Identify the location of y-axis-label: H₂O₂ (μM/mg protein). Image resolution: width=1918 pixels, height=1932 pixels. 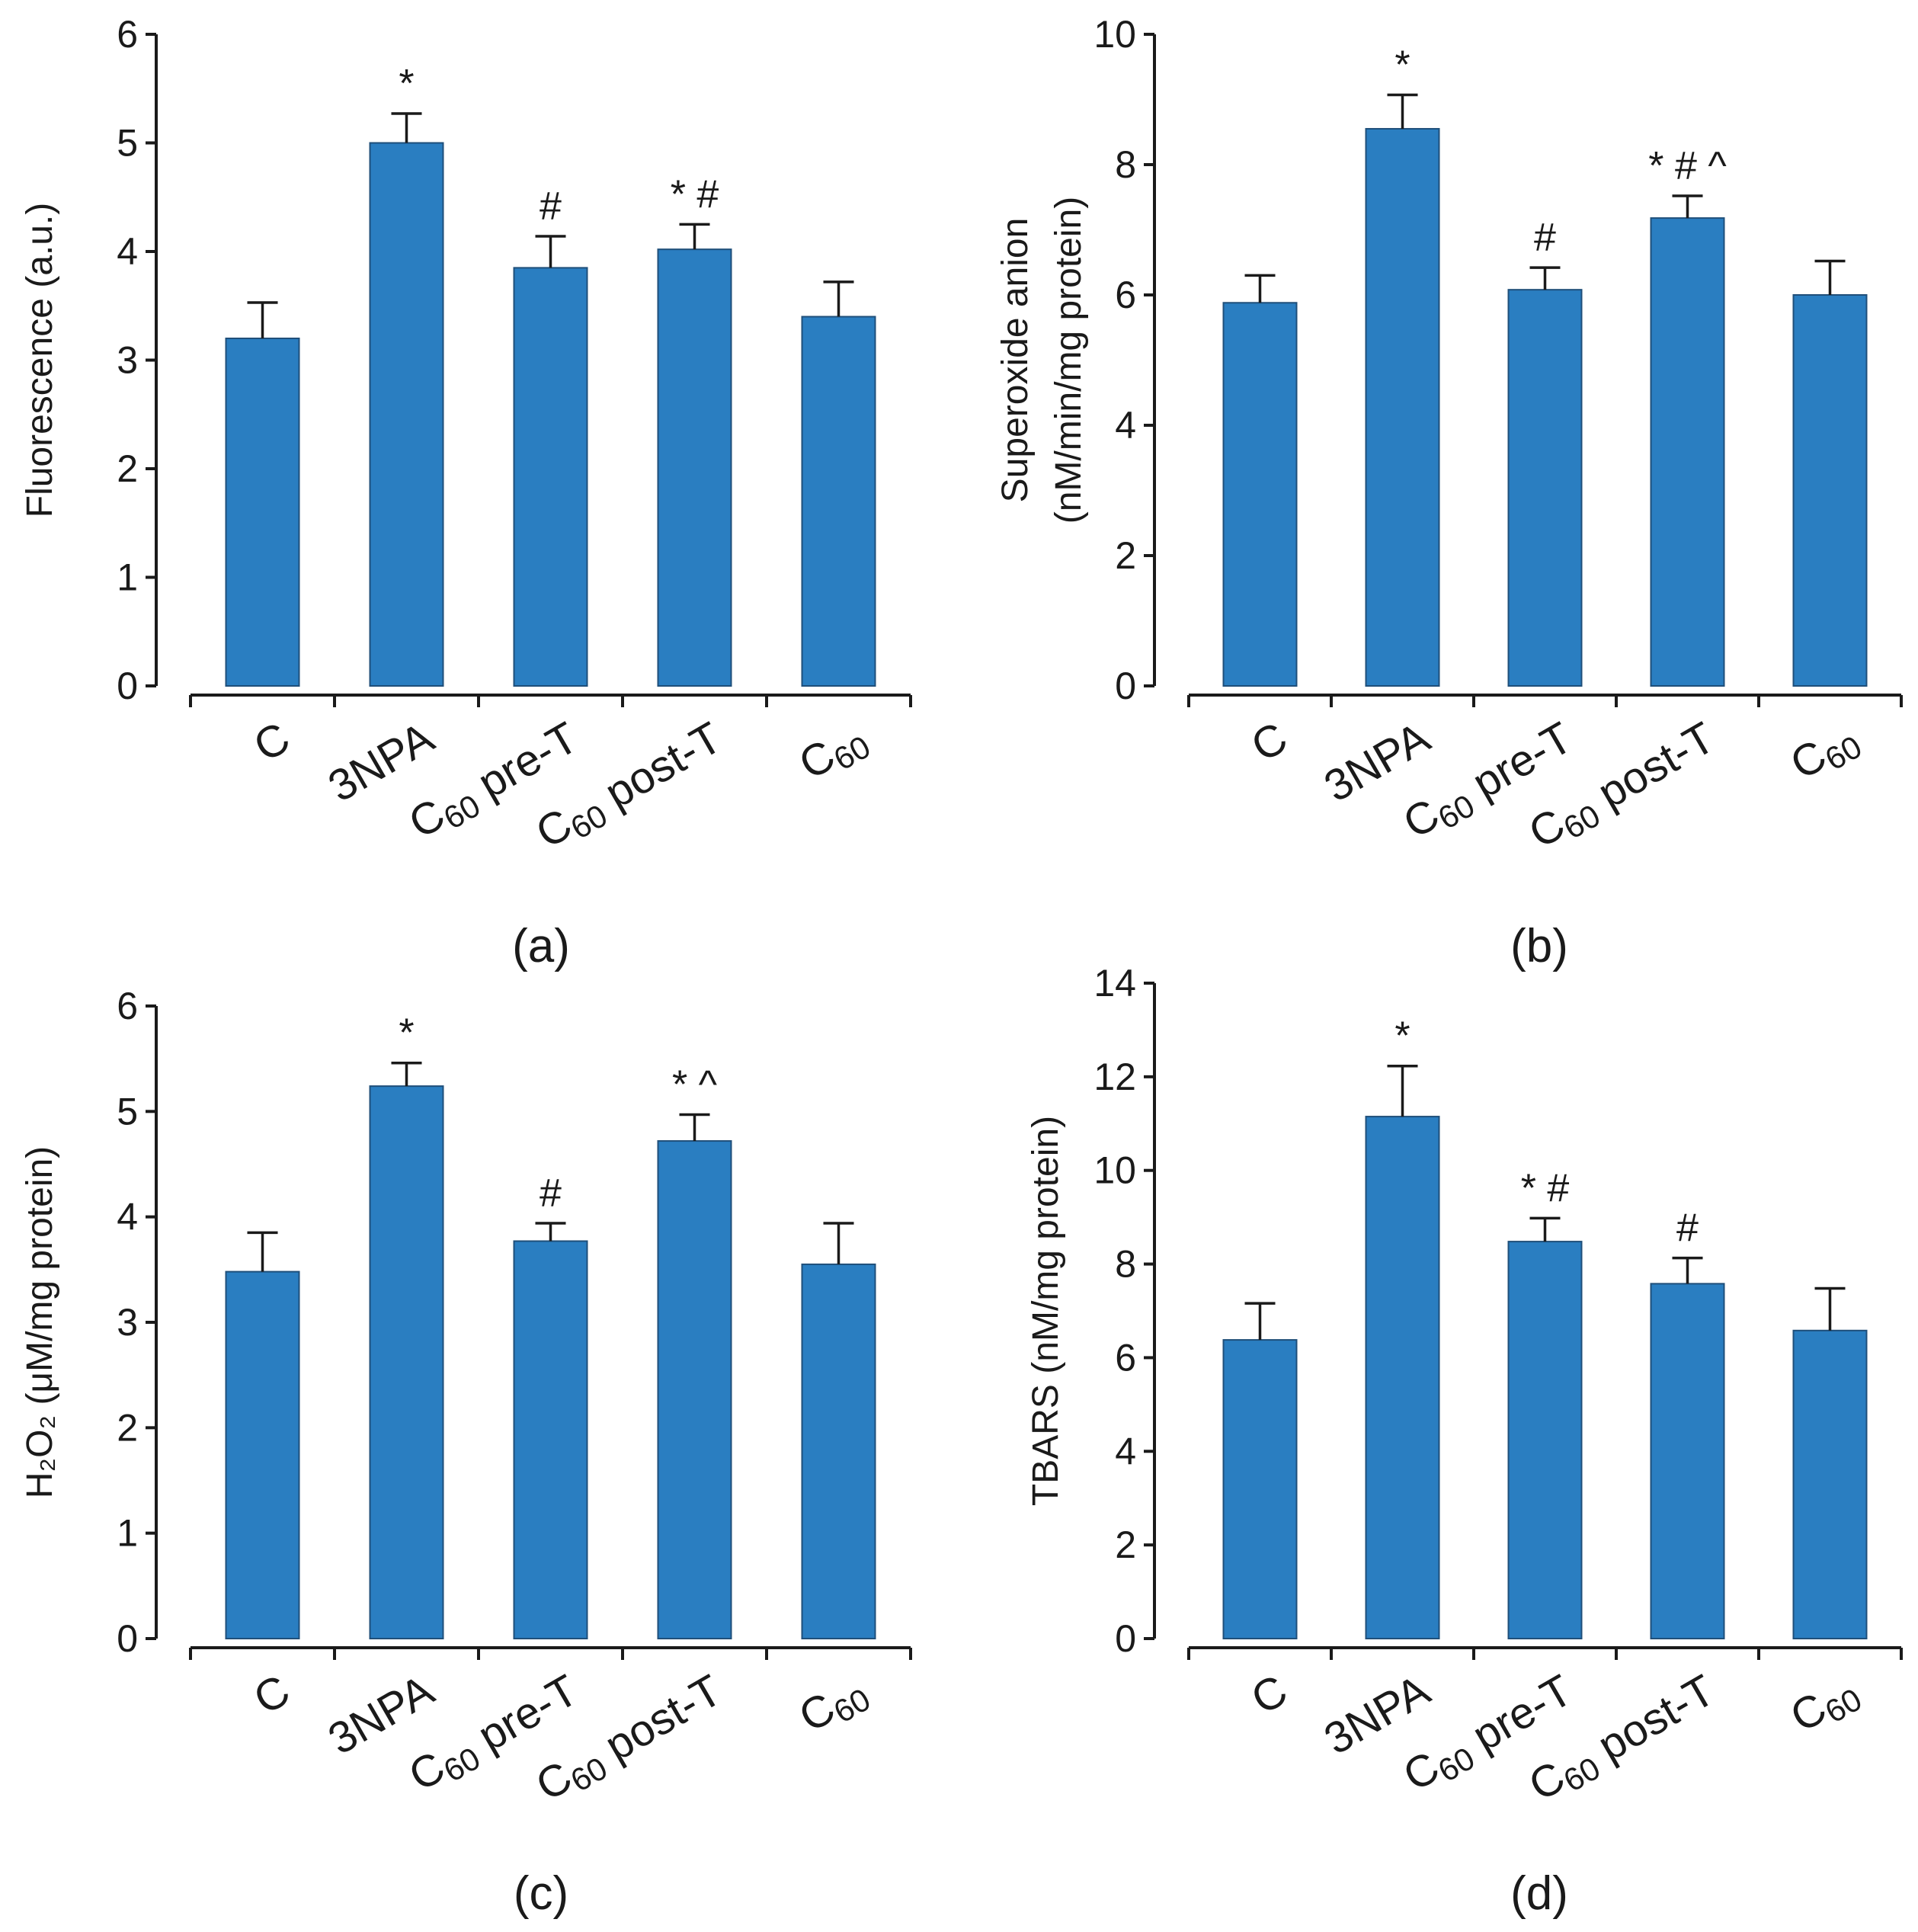
(40, 1322).